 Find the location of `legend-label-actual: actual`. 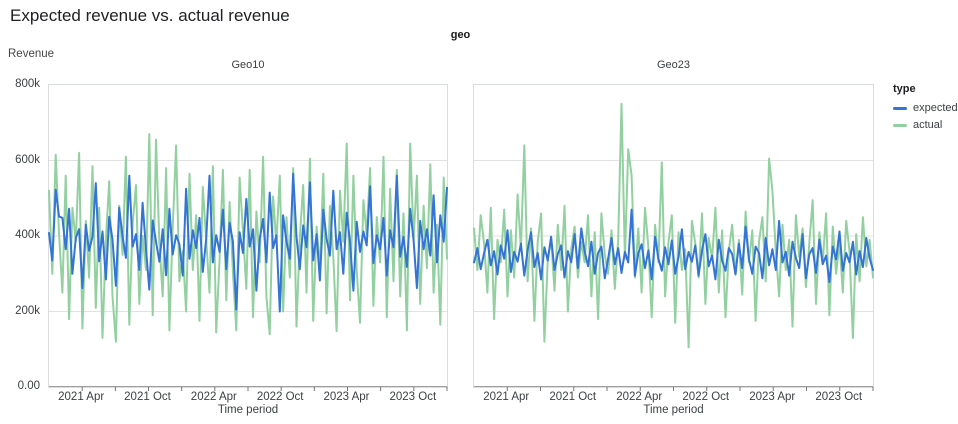

legend-label-actual: actual is located at coordinates (928, 125).